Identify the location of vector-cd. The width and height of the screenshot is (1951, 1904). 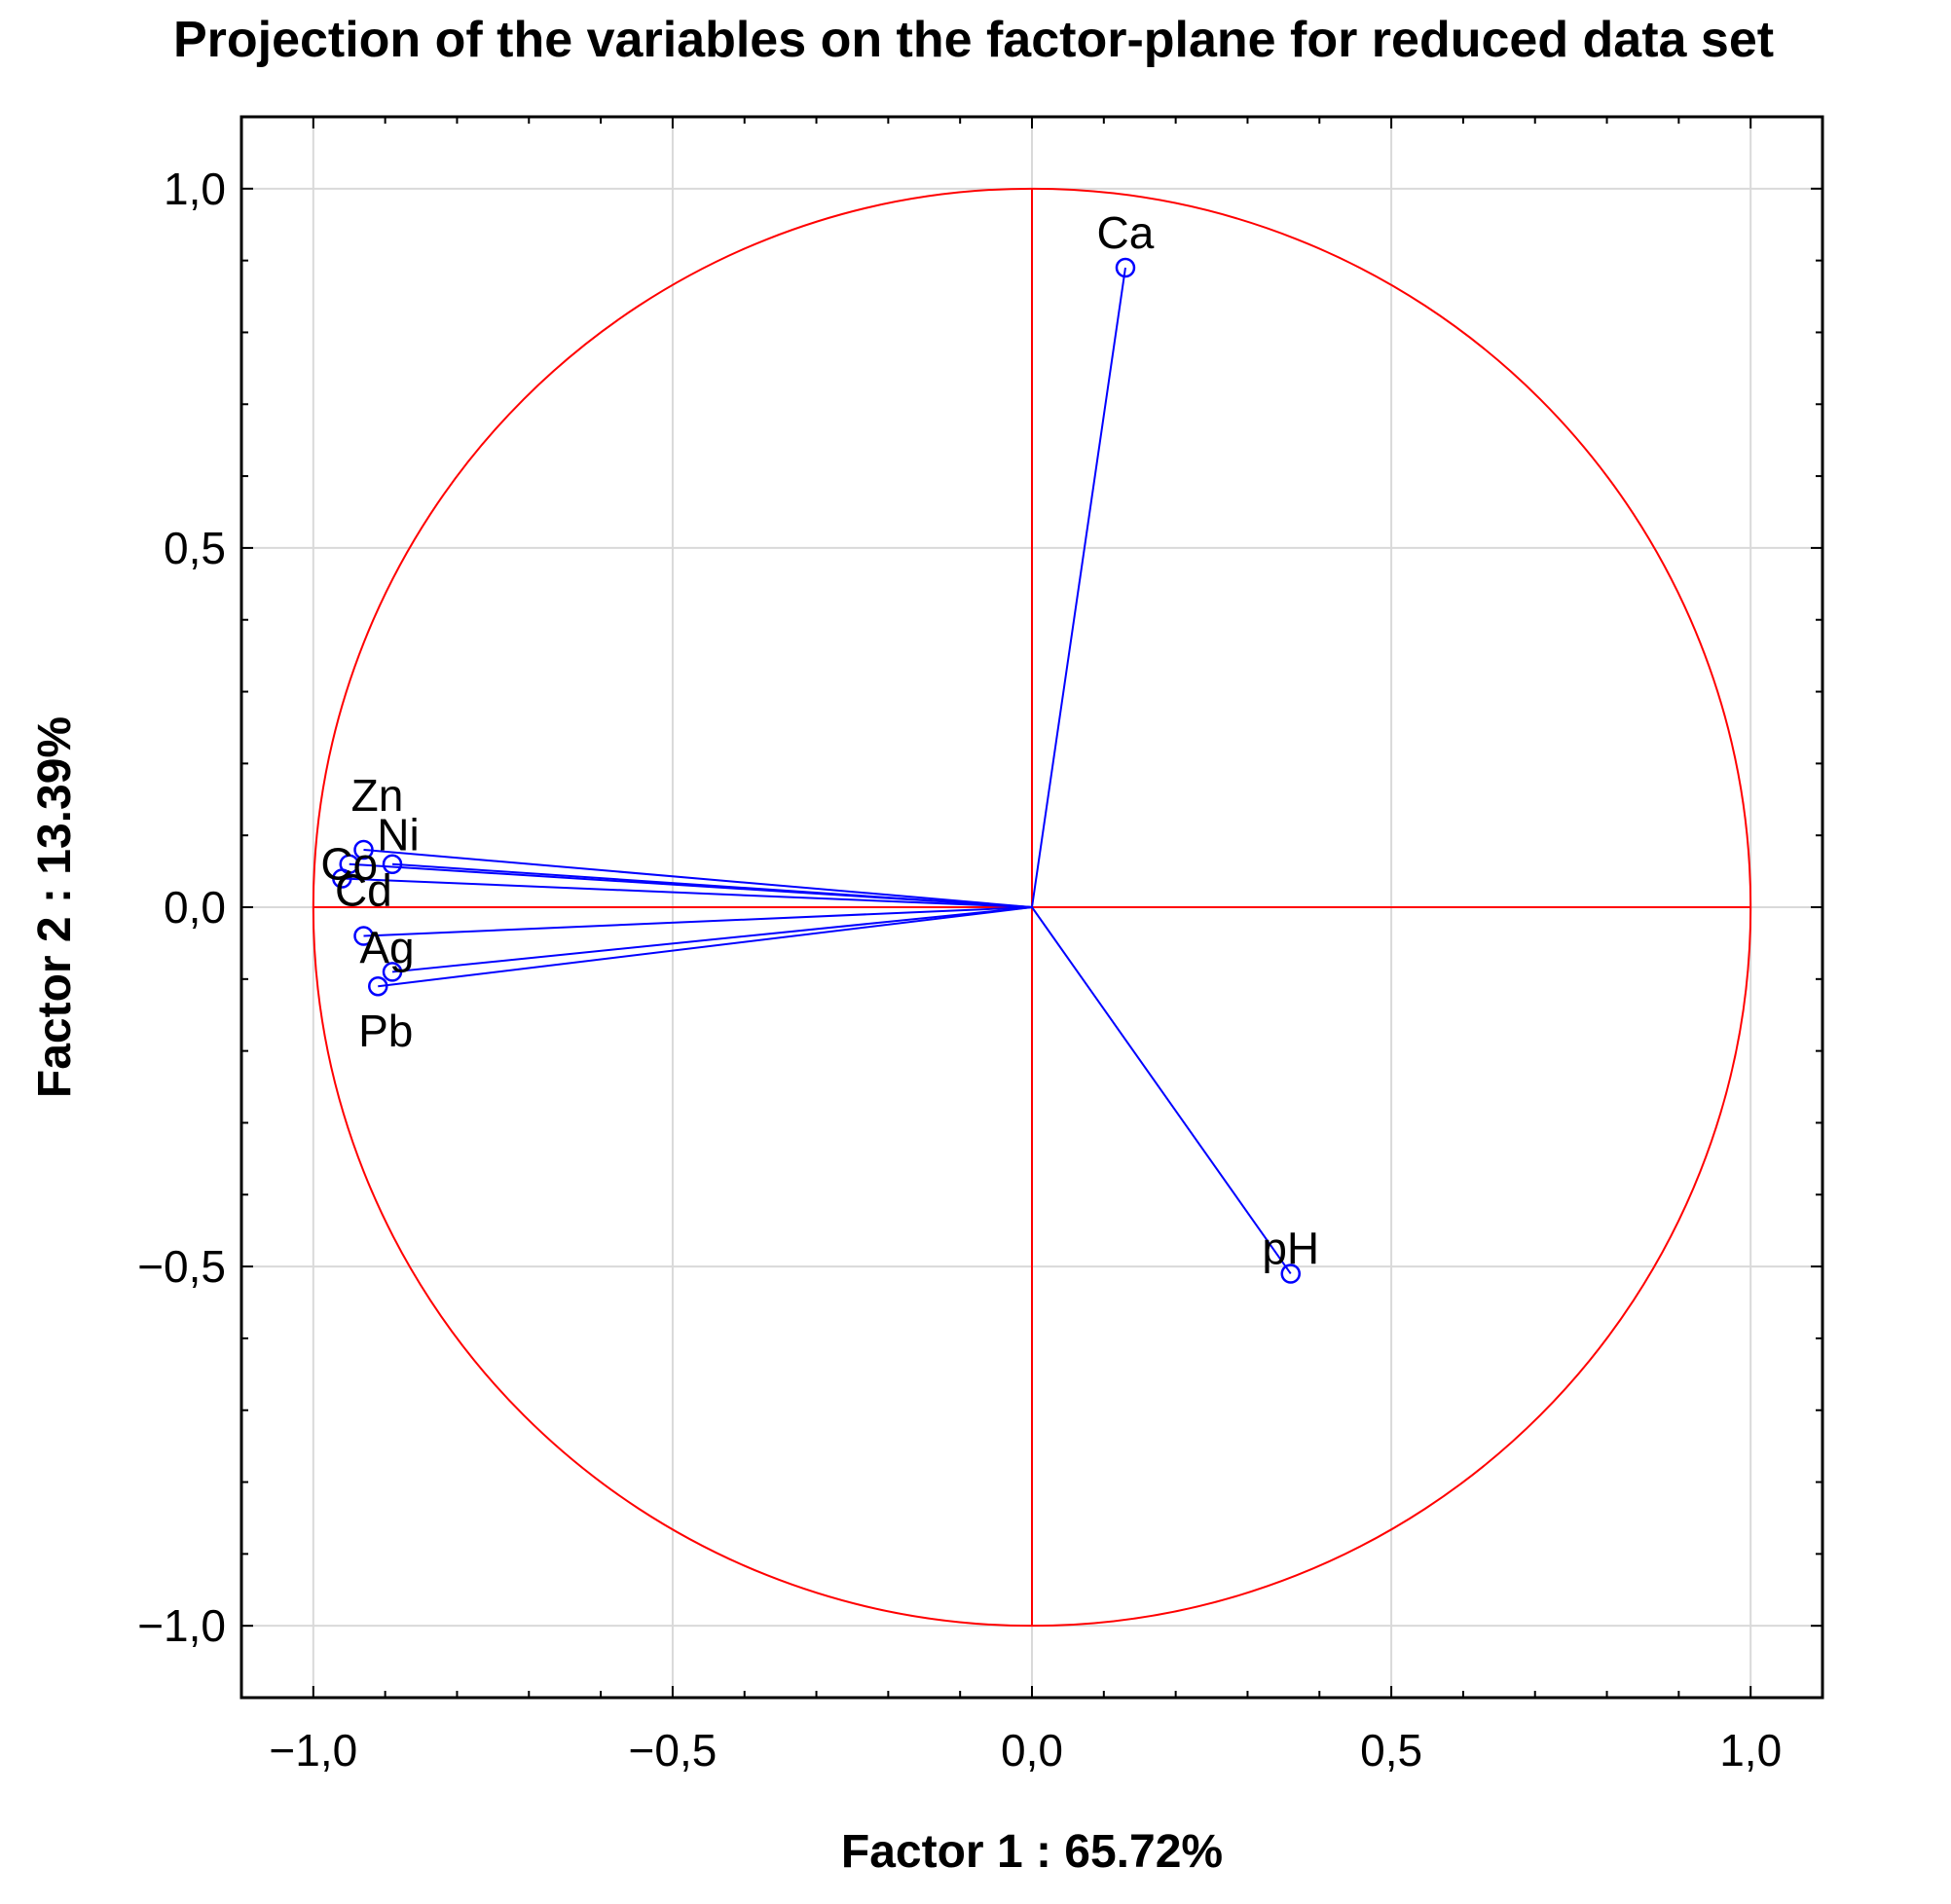
(687, 892).